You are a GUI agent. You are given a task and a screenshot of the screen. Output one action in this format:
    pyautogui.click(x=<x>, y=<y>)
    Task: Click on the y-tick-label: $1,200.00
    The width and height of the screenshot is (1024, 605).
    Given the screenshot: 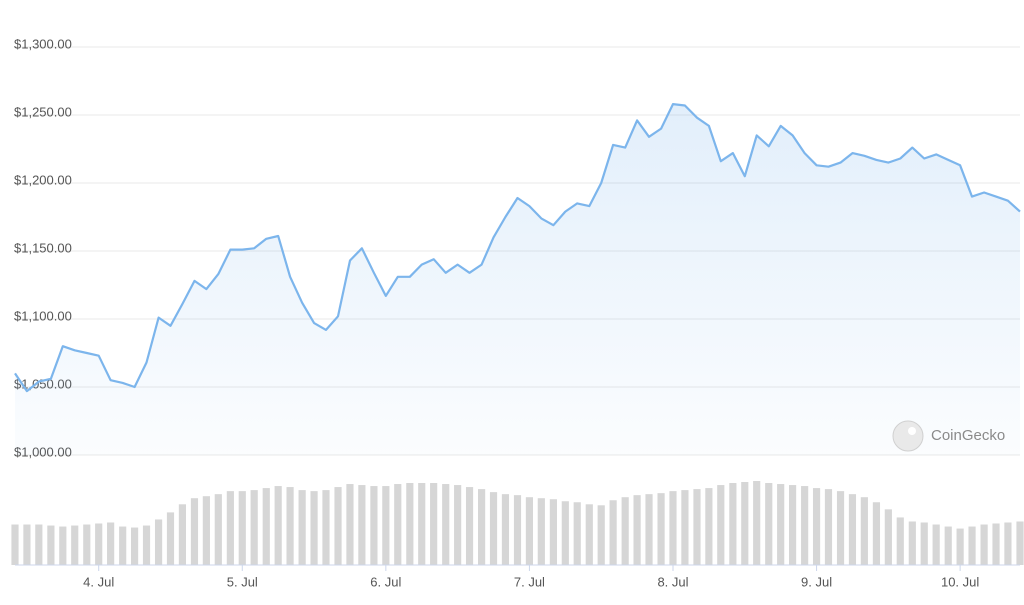 What is the action you would take?
    pyautogui.click(x=43, y=179)
    